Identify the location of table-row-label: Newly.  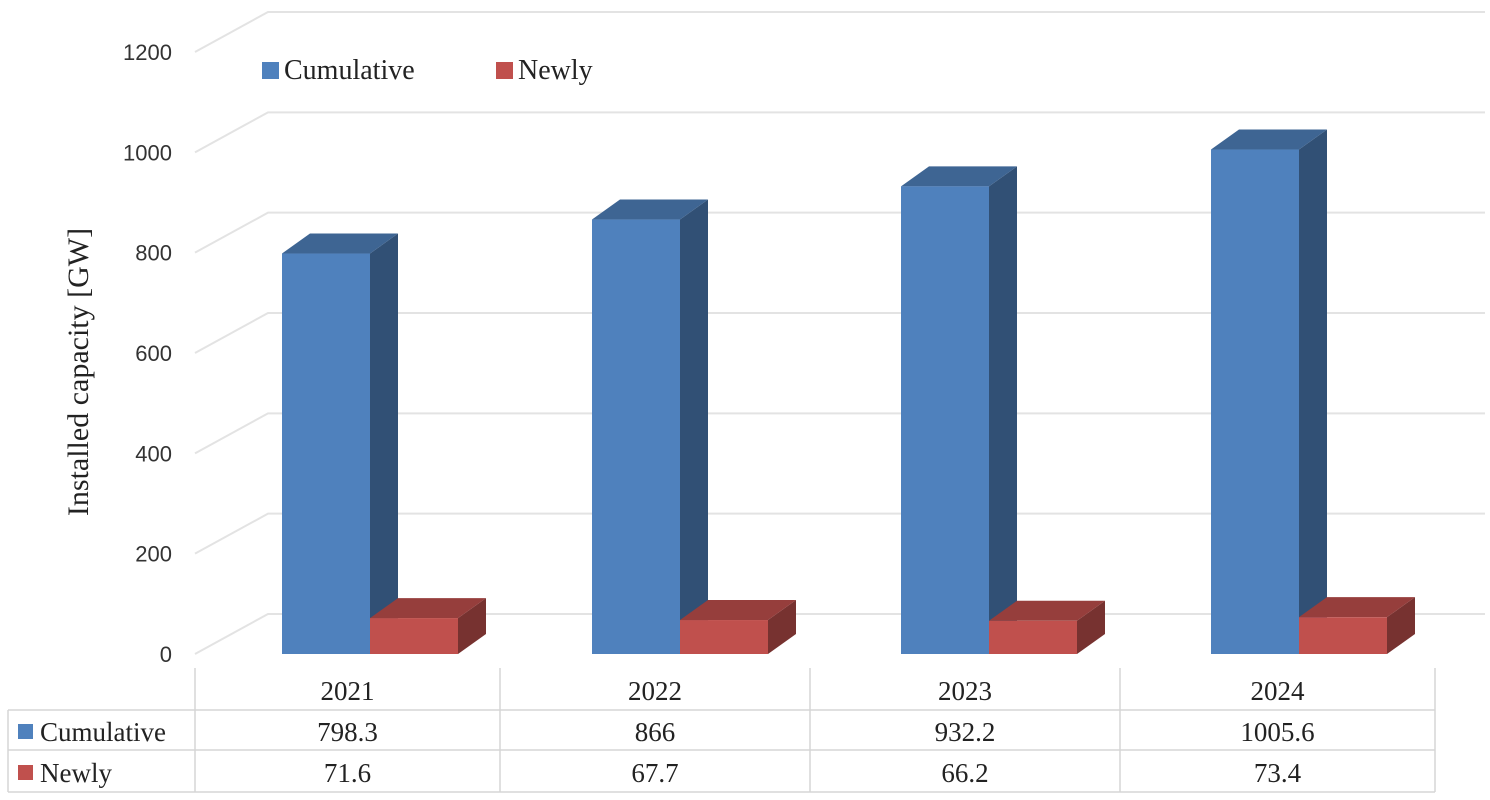
(76, 773).